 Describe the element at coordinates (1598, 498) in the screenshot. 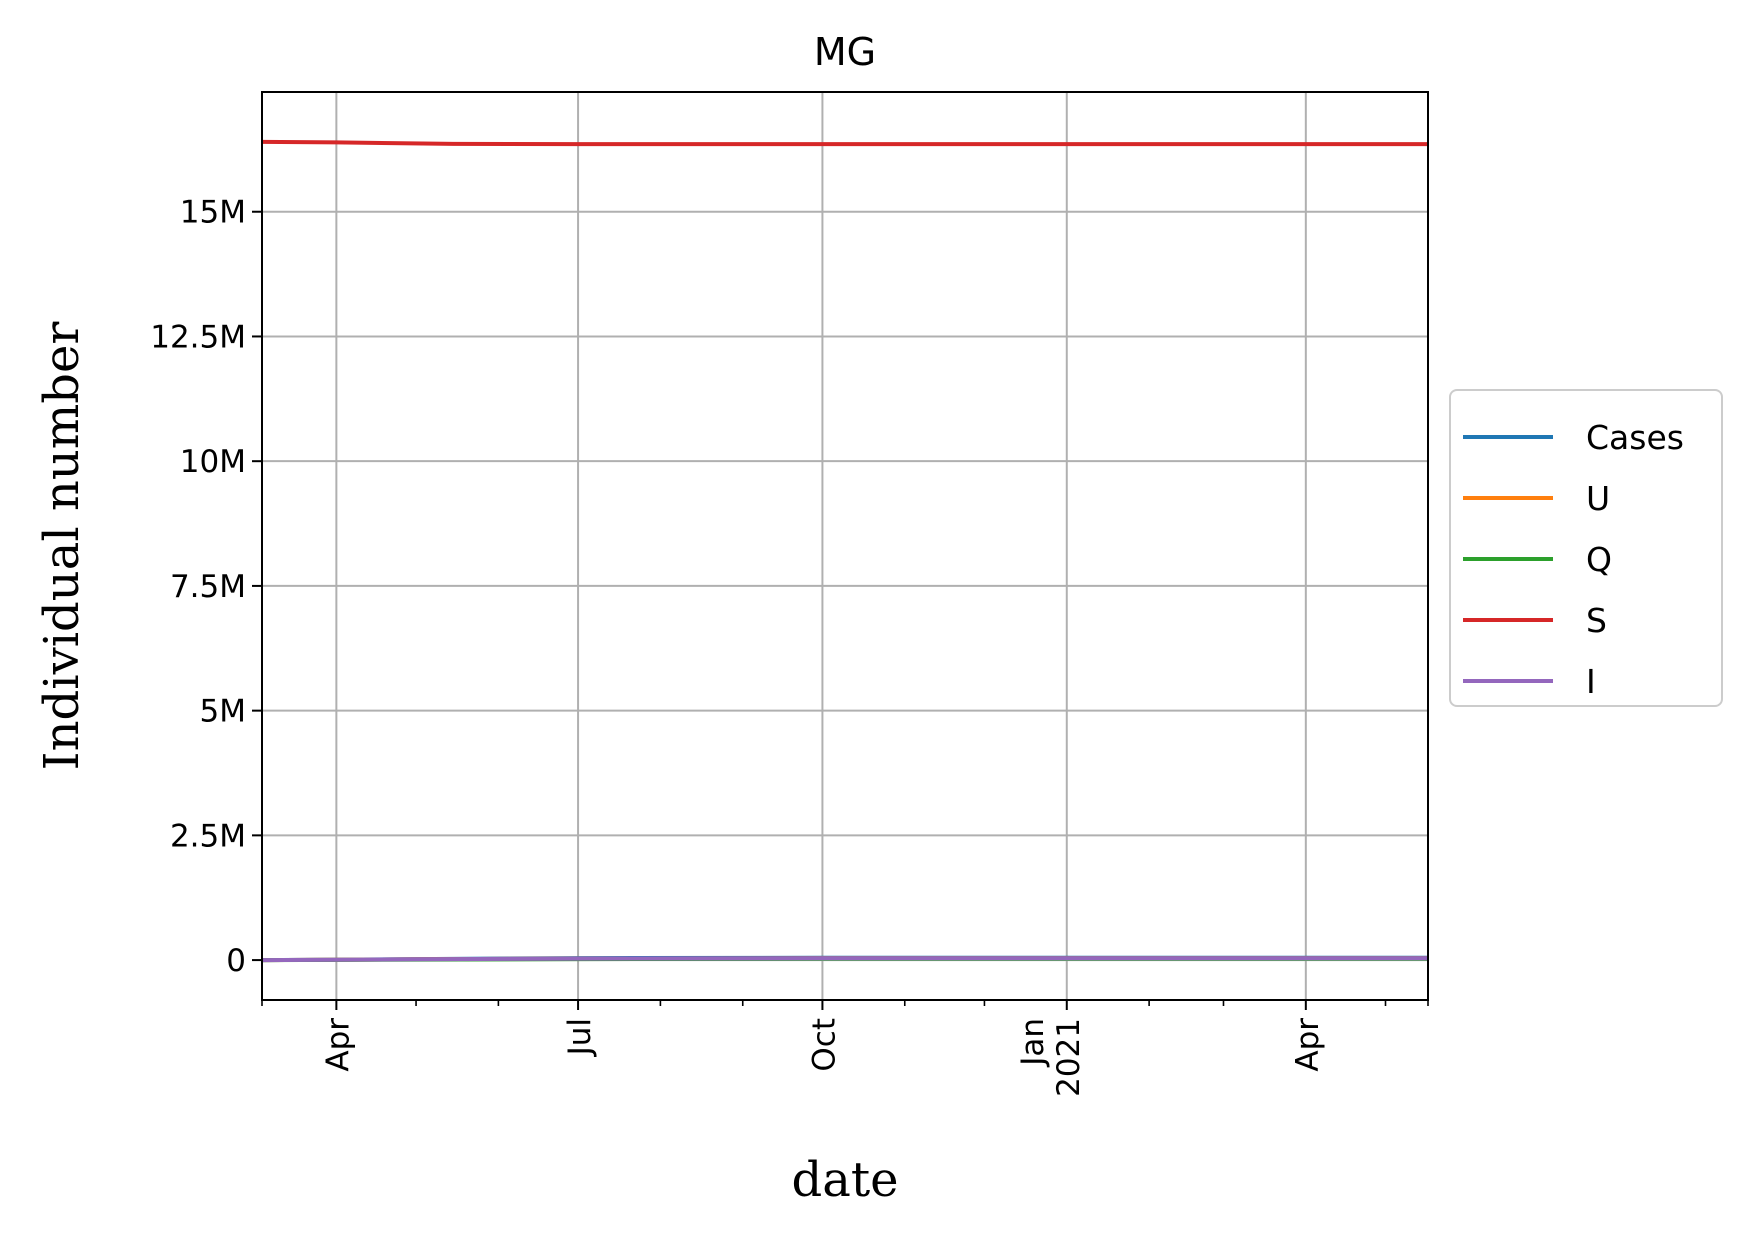

I see `legend-label: U` at that location.